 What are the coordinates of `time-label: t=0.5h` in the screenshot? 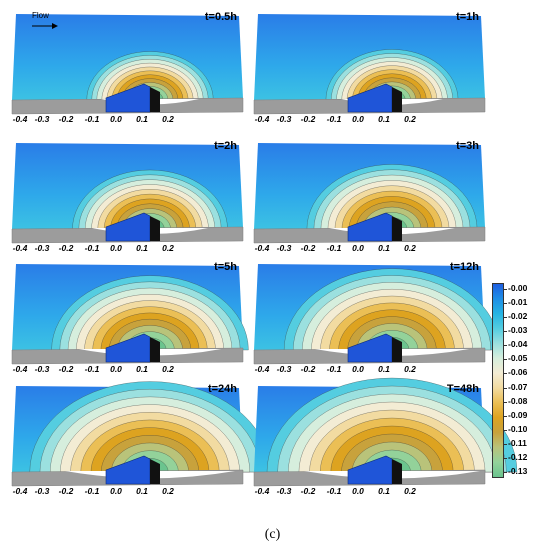 It's located at (220, 17).